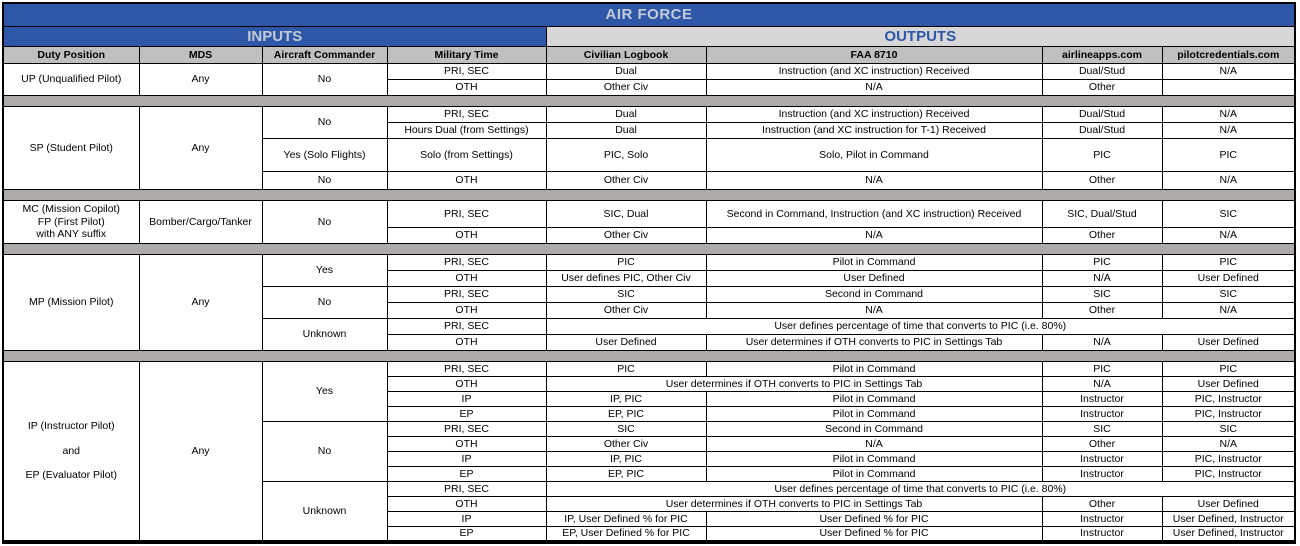 The width and height of the screenshot is (1300, 546). I want to click on column-header-military-time: Military Time, so click(466, 55).